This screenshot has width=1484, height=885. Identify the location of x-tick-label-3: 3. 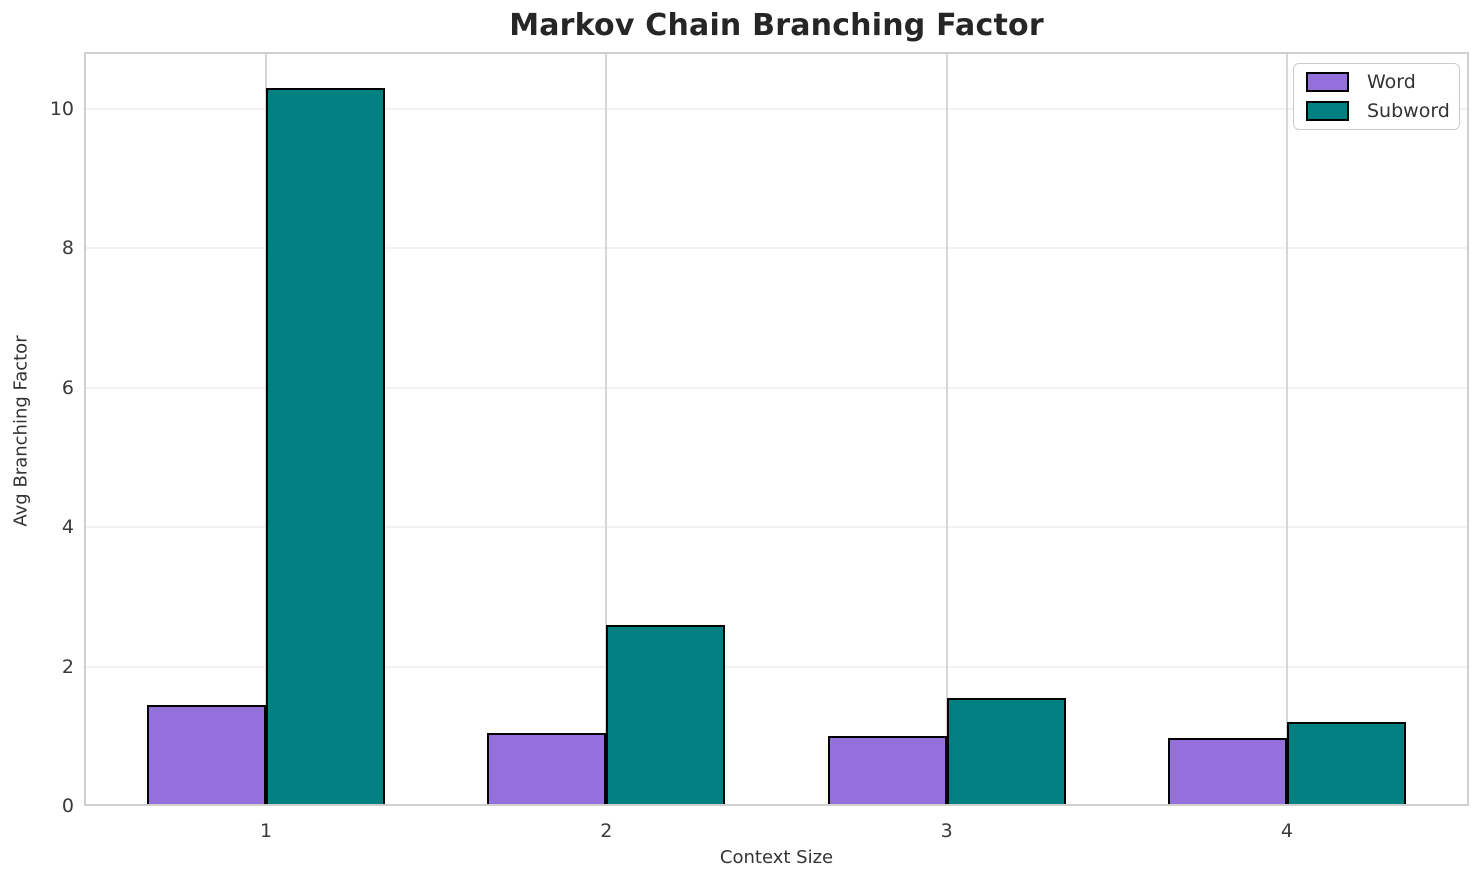
(946, 831).